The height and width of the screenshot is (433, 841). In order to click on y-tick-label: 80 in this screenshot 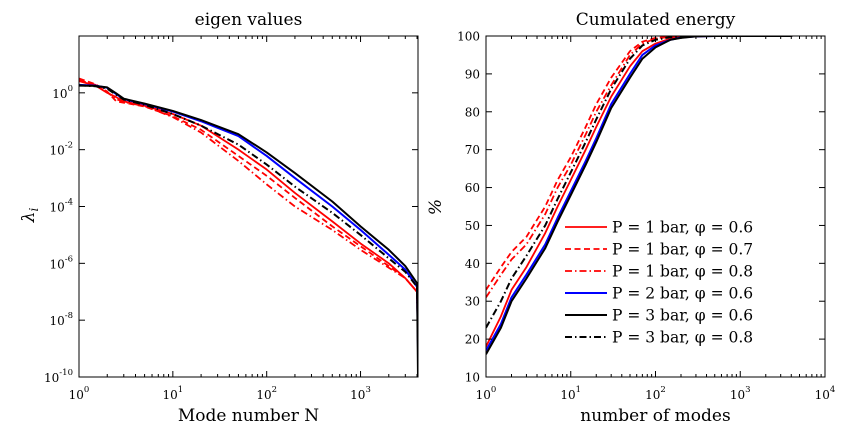, I will do `click(472, 112)`.